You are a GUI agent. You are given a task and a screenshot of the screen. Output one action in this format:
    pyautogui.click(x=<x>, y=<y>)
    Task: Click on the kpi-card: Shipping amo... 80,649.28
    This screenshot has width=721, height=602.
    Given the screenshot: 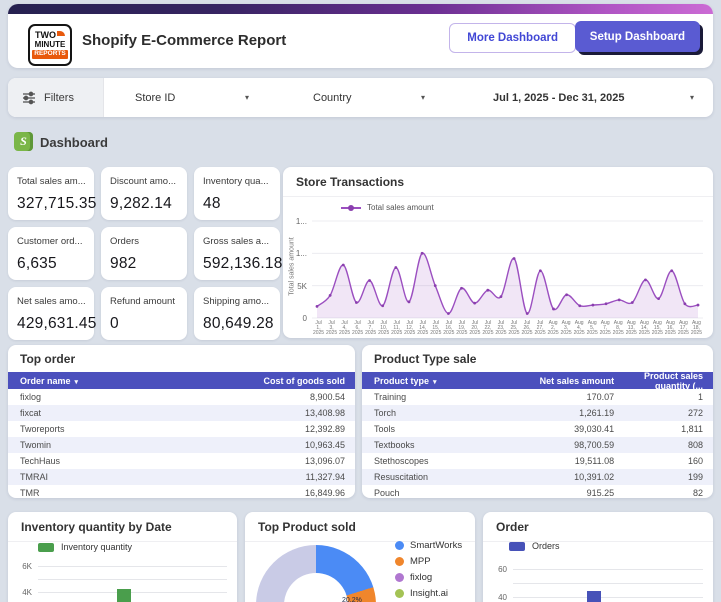 What is the action you would take?
    pyautogui.click(x=237, y=313)
    